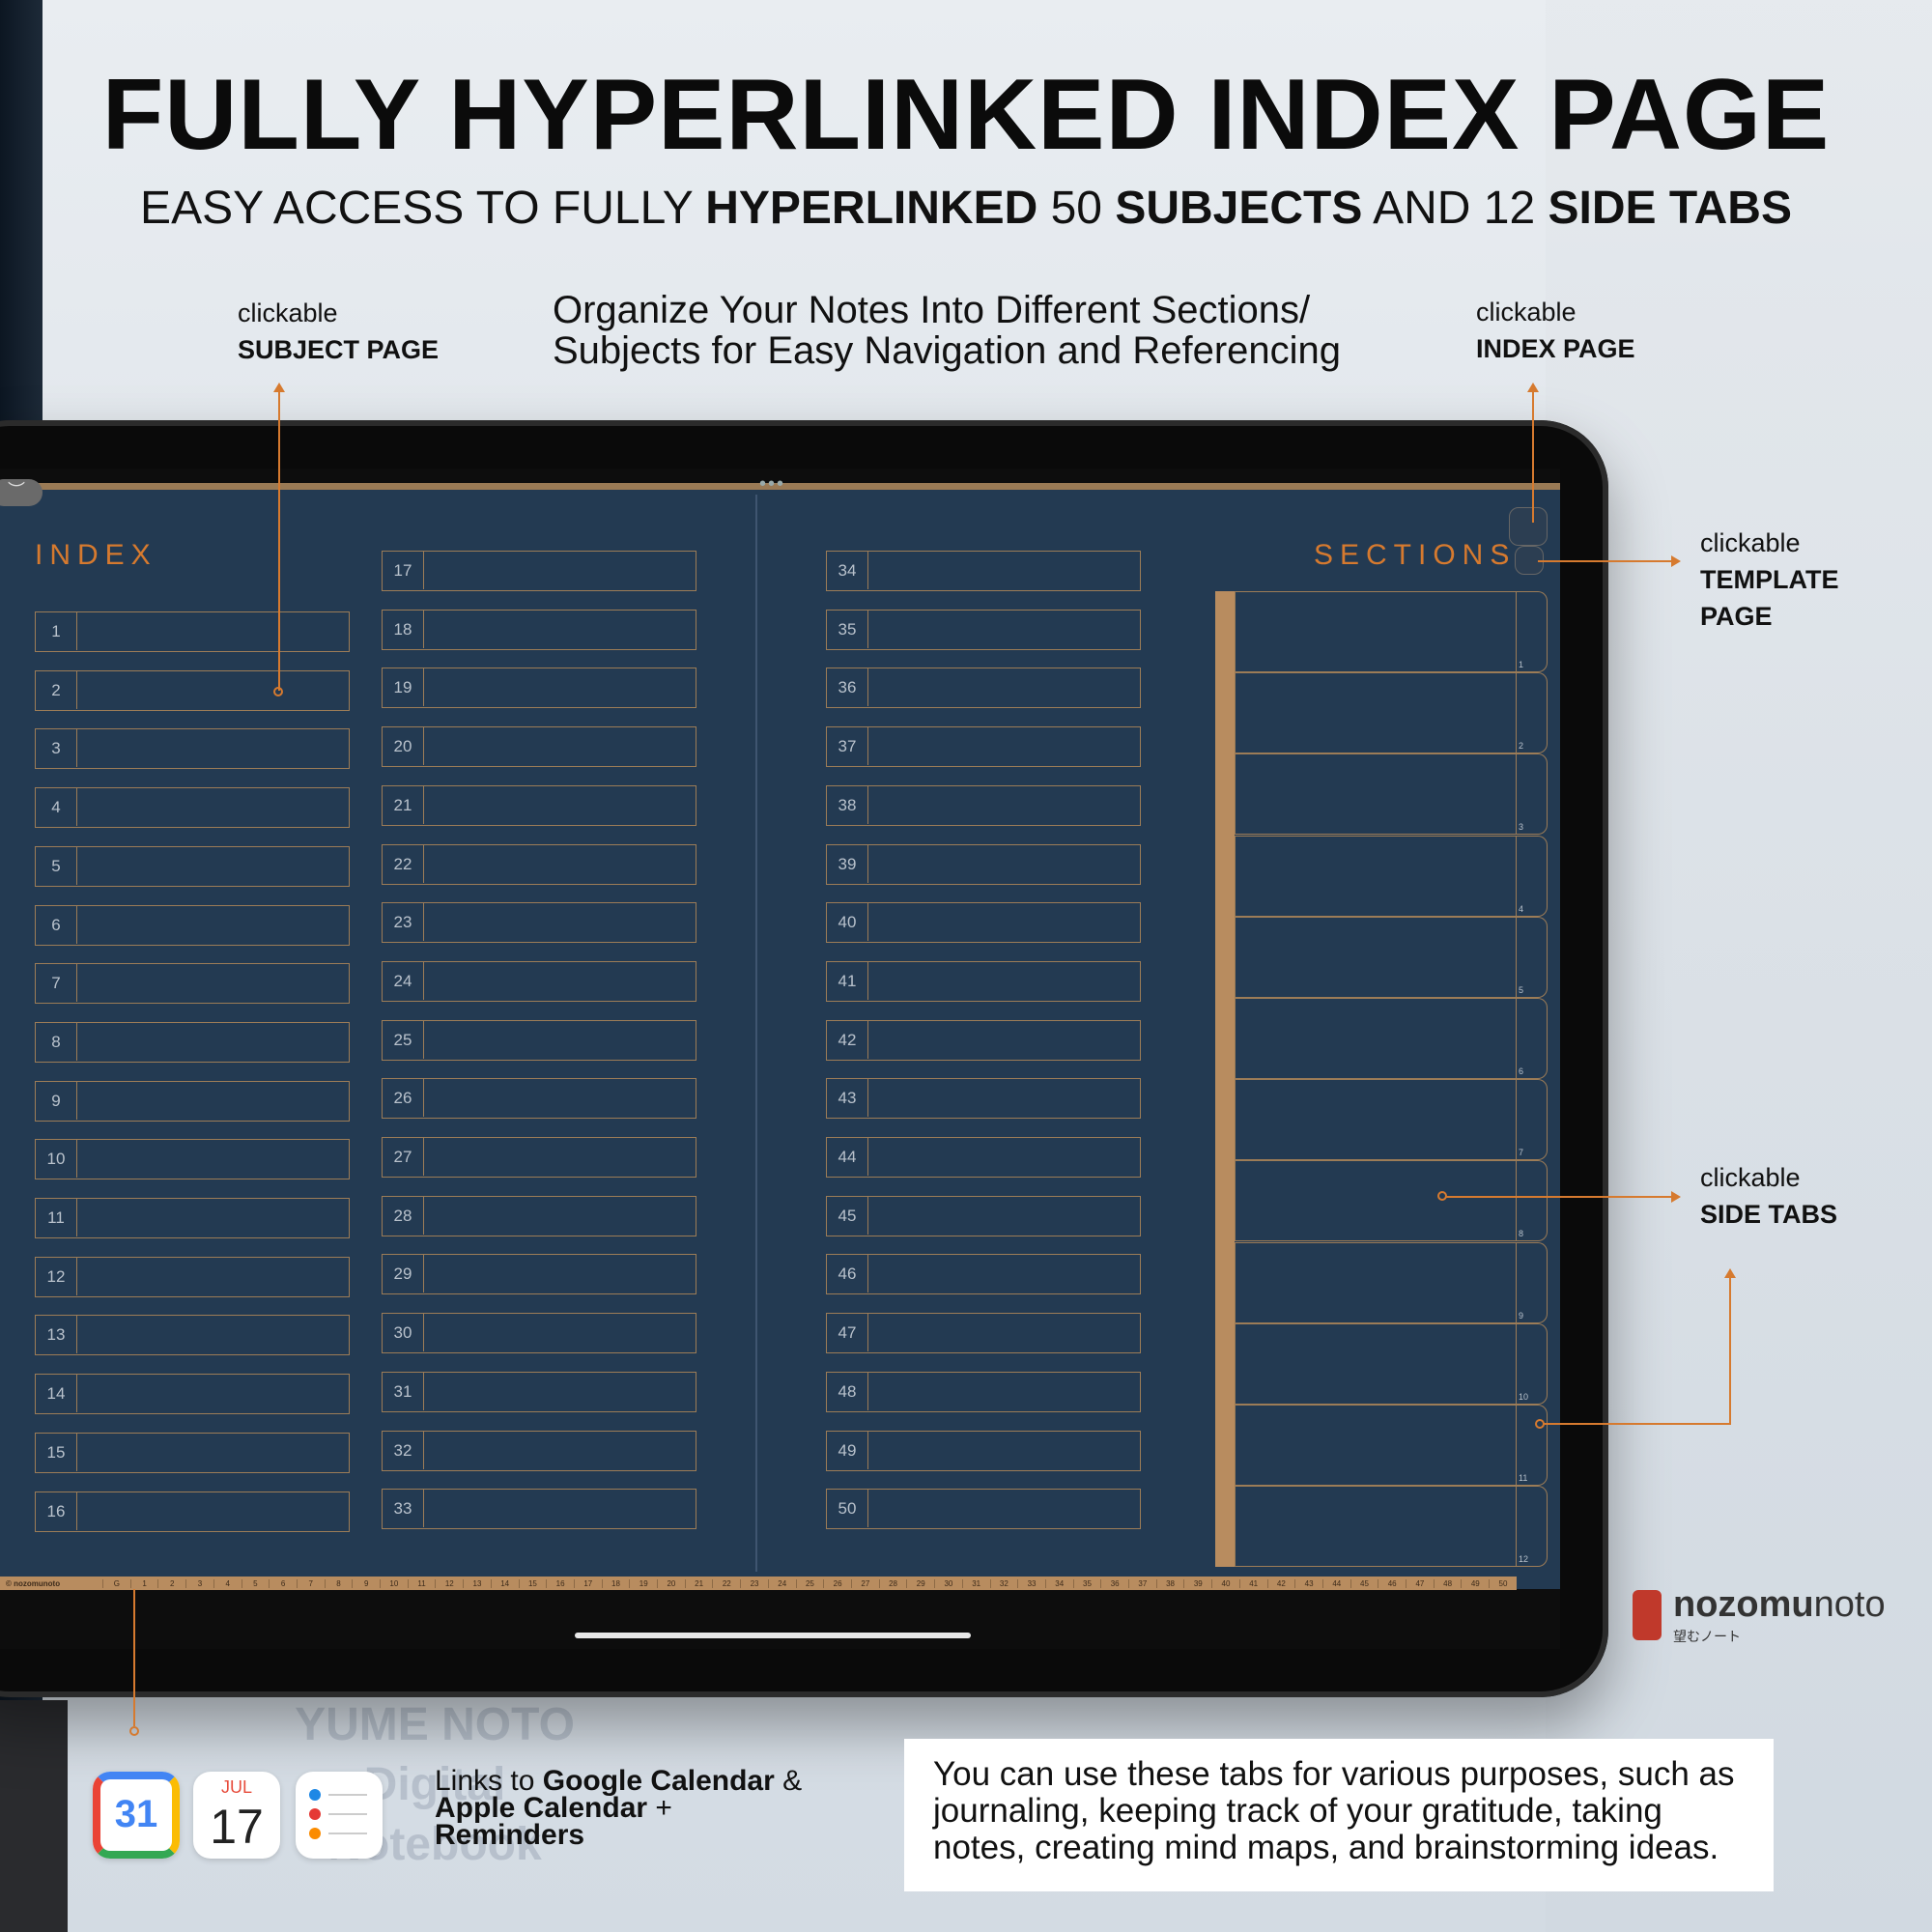 The width and height of the screenshot is (1932, 1932). I want to click on index-subject-row: 10, so click(192, 1159).